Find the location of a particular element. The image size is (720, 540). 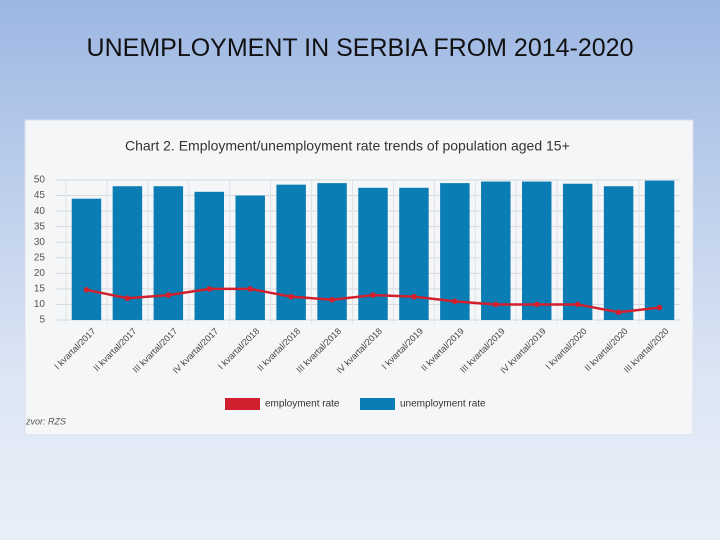

y-tick-label: 40 is located at coordinates (40, 211).